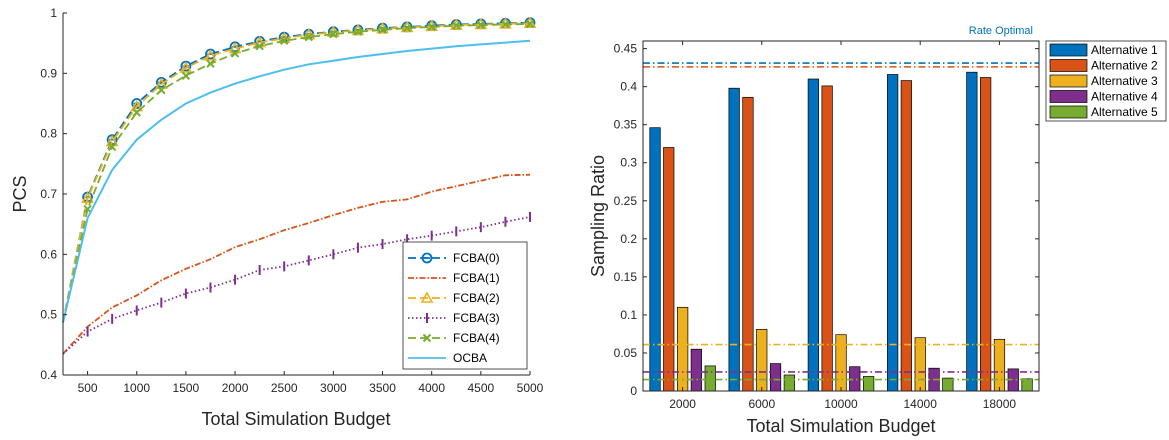  I want to click on bar-x-tick-label-4: 18000, so click(1000, 404).